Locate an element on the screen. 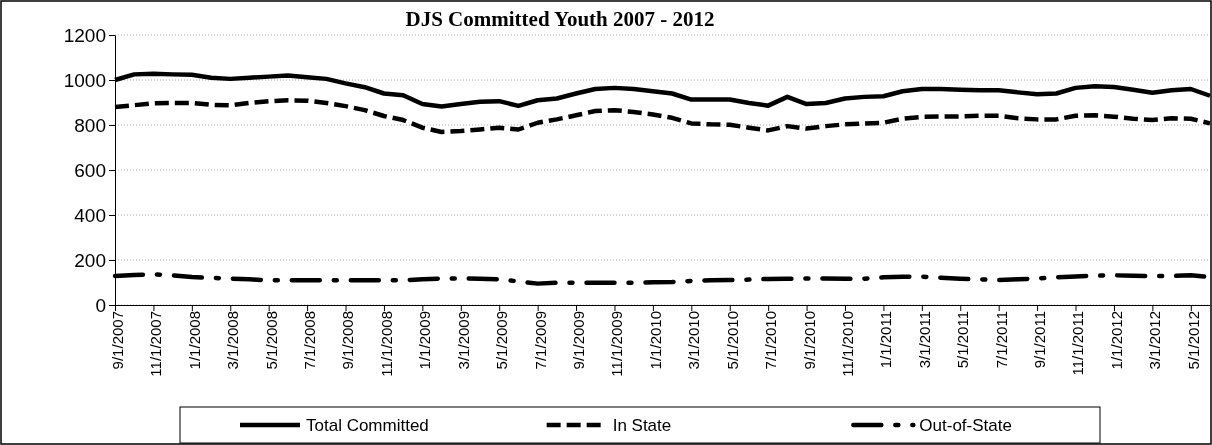 The image size is (1212, 445). x-tick-label: 3/1/2008 is located at coordinates (233, 340).